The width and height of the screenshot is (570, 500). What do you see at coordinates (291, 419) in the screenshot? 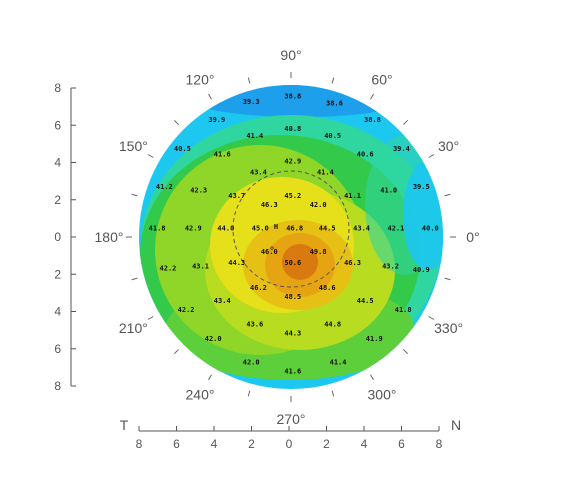
I see `angle-label: 270°` at bounding box center [291, 419].